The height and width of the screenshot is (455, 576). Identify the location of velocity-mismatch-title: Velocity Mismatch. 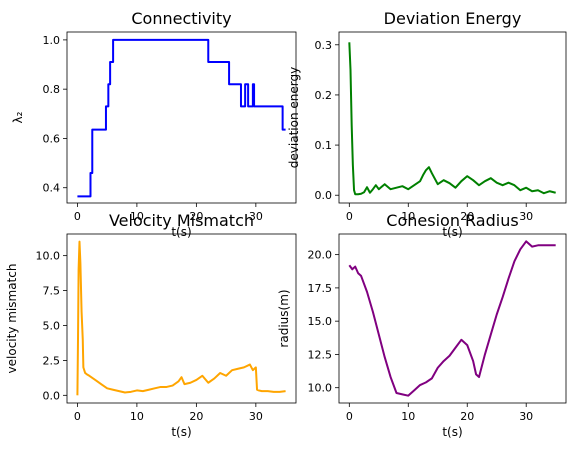
(181, 220).